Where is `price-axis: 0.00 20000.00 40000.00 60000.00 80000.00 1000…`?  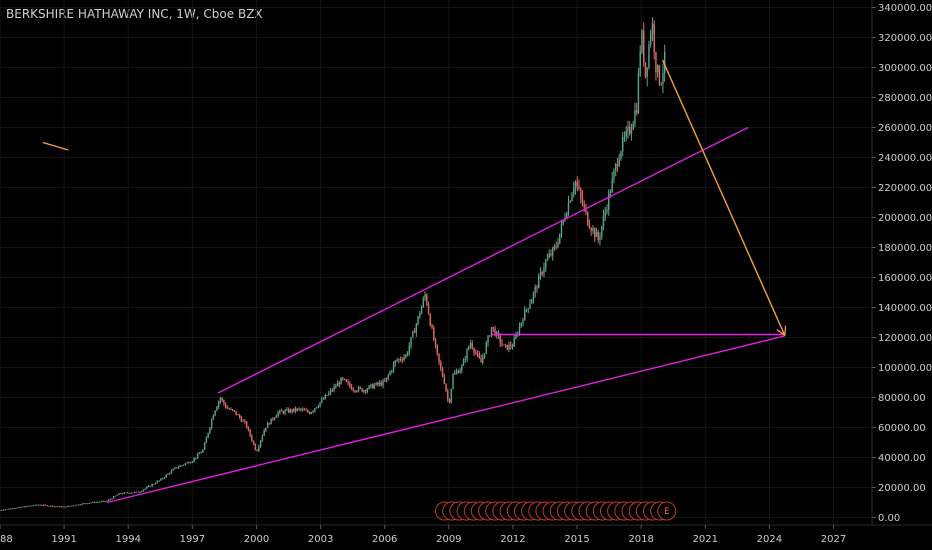 price-axis: 0.00 20000.00 40000.00 60000.00 80000.00 1000… is located at coordinates (902, 263).